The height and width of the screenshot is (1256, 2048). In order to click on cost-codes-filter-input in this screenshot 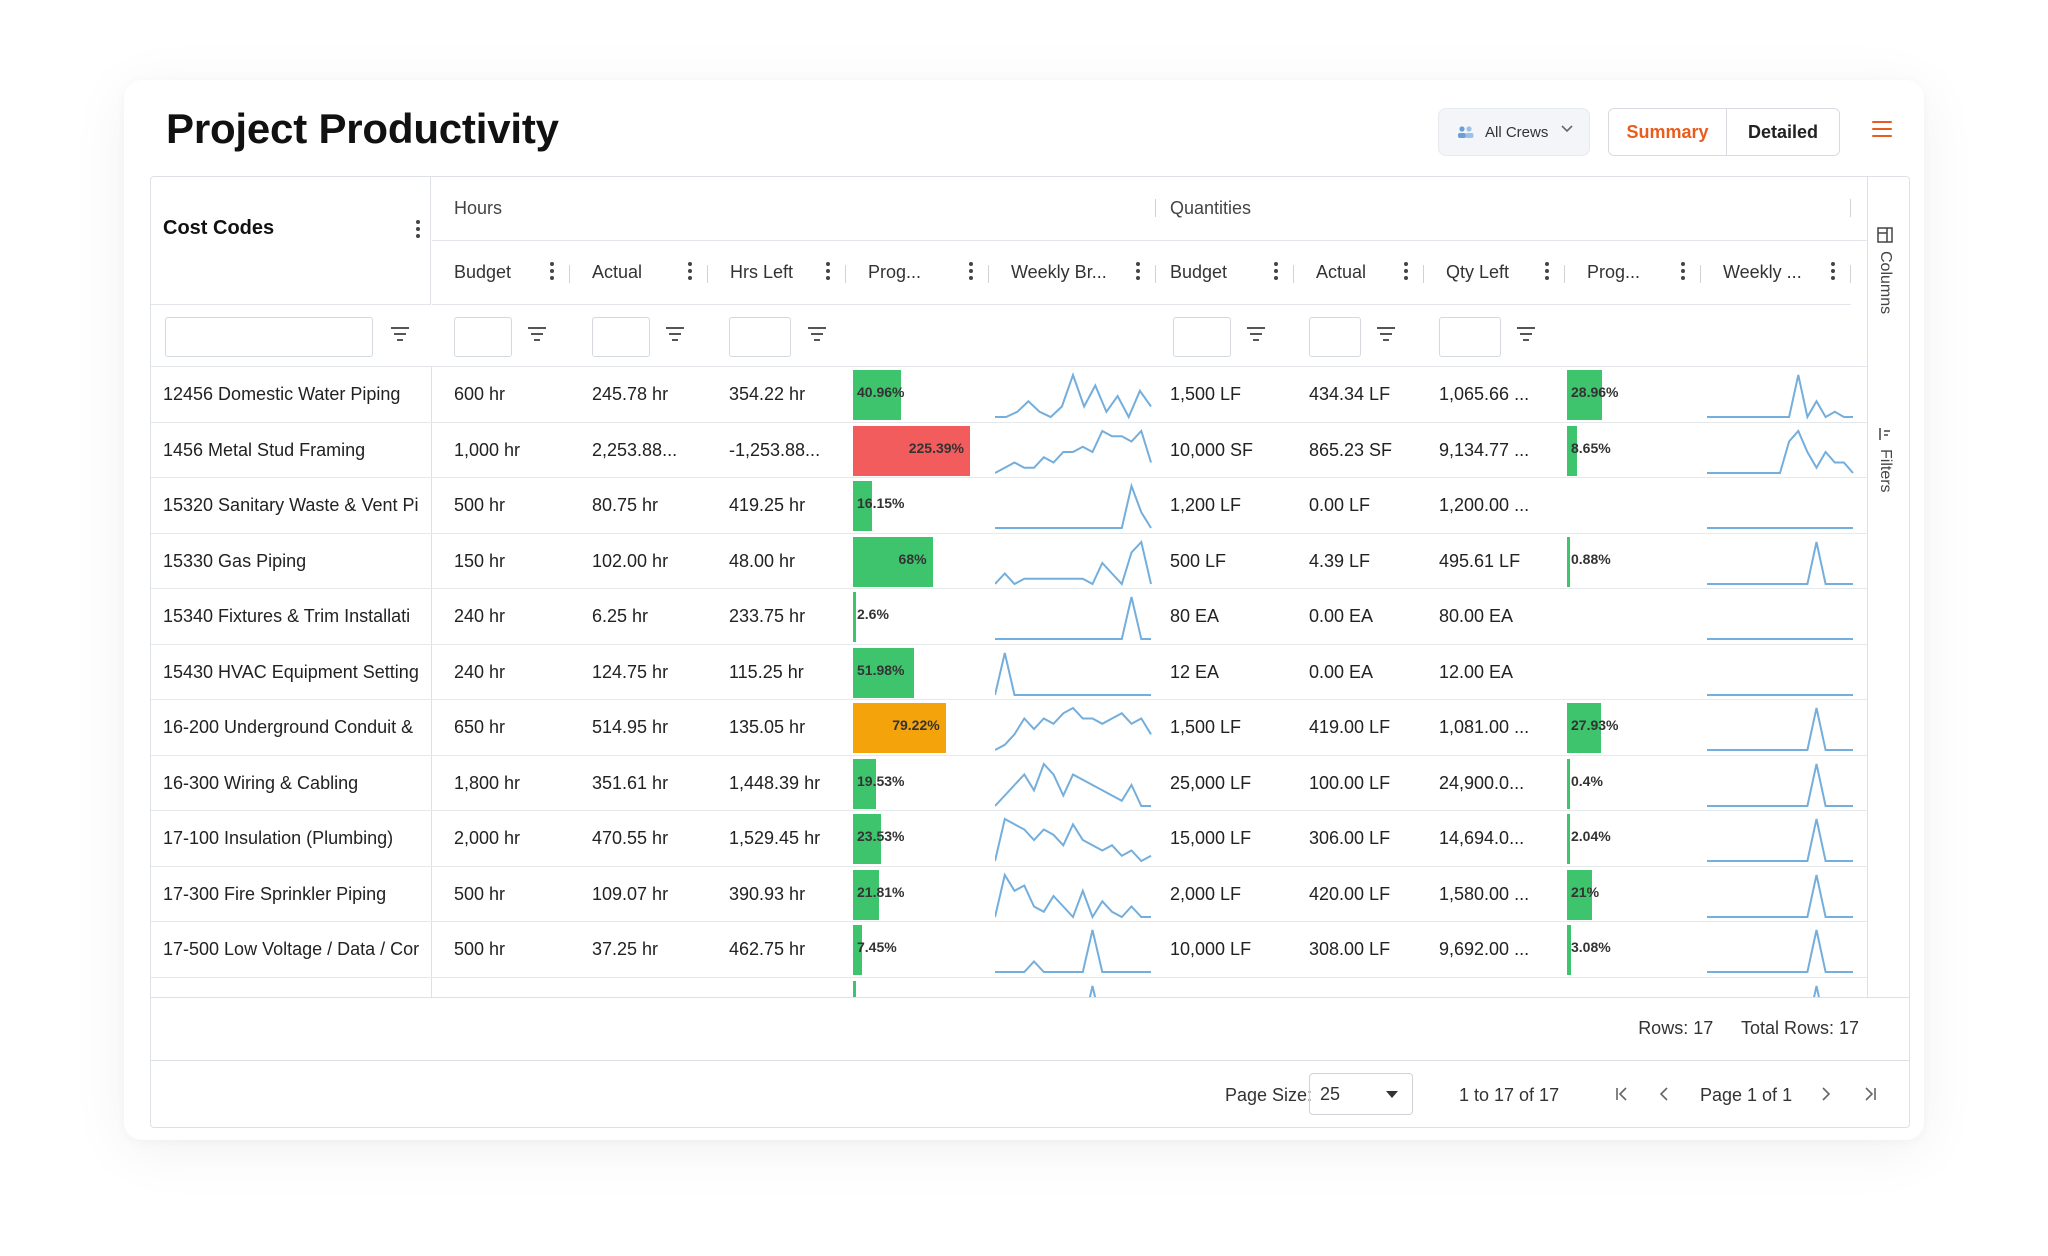, I will do `click(269, 337)`.